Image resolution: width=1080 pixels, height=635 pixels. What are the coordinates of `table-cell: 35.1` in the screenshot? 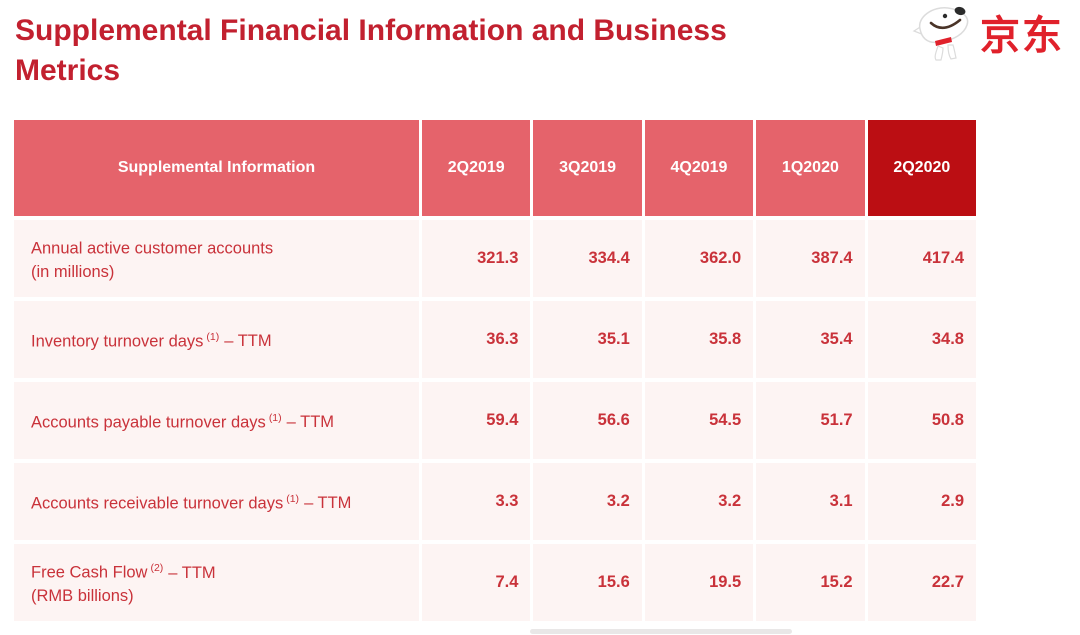 It's located at (587, 339).